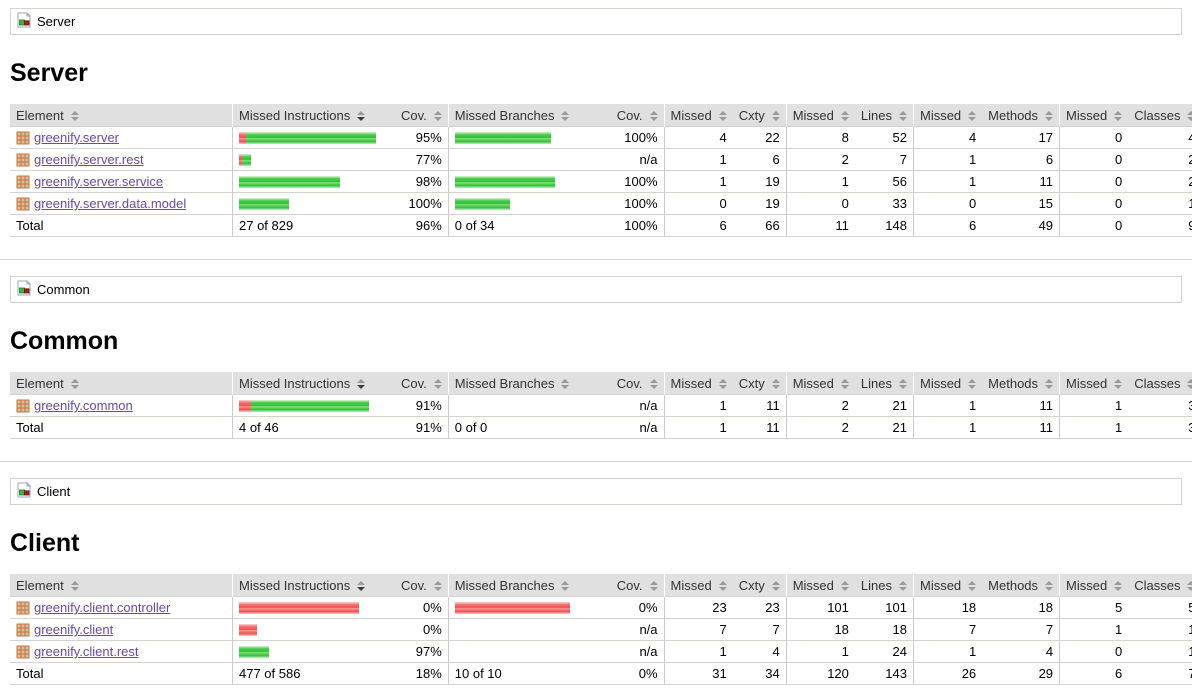 The width and height of the screenshot is (1192, 698). Describe the element at coordinates (110, 204) in the screenshot. I see `package-link: greenify.server.data.model` at that location.